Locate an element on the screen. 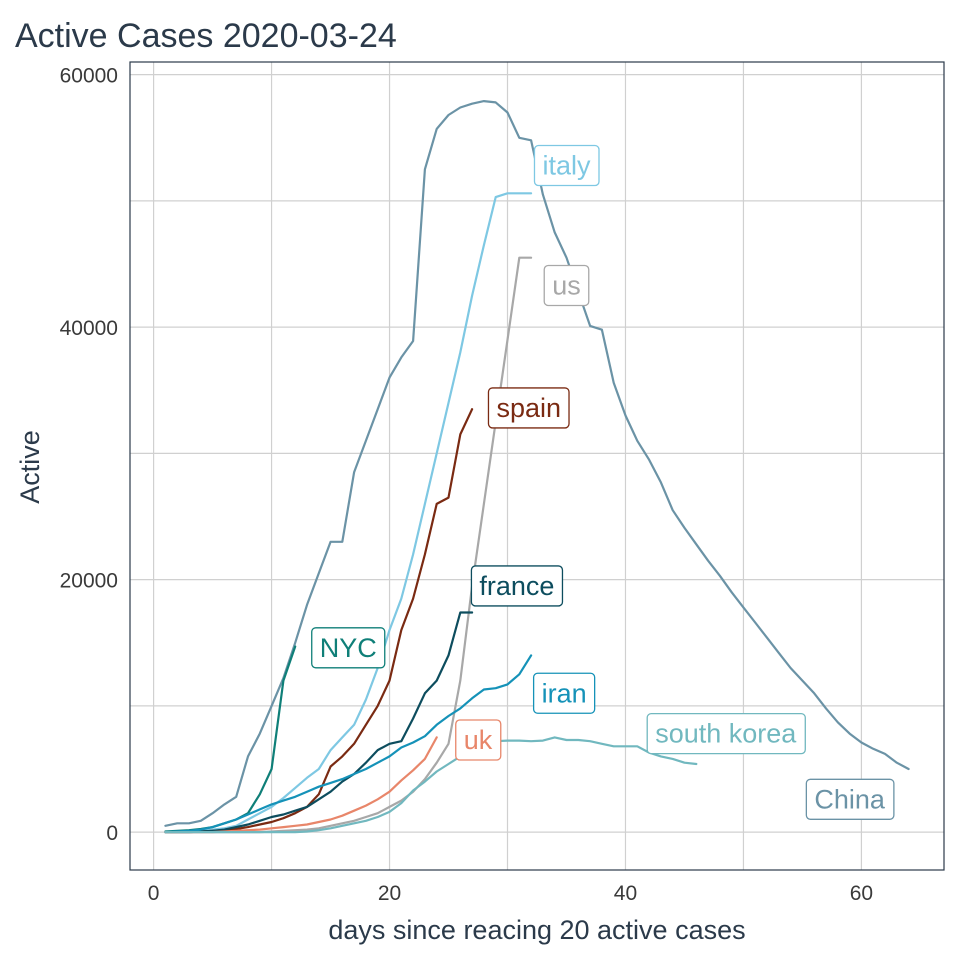 This screenshot has width=960, height=960. series-label-italy: italy is located at coordinates (566, 165).